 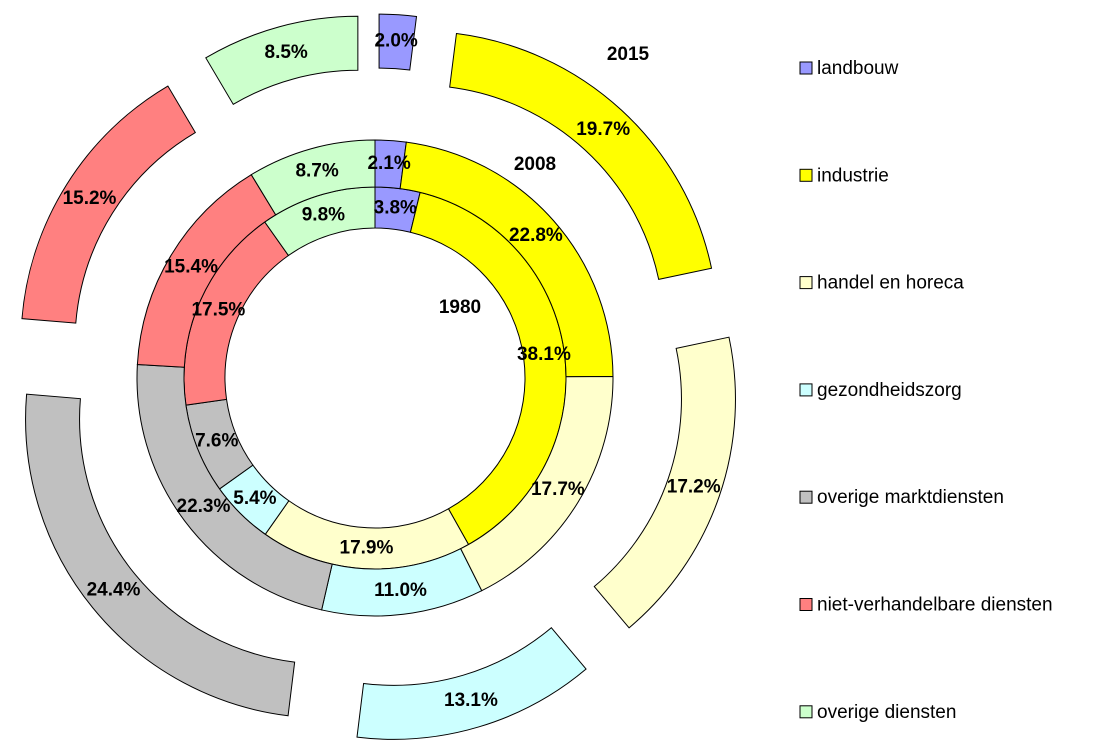 What do you see at coordinates (191, 267) in the screenshot?
I see `data-label: 15.4%` at bounding box center [191, 267].